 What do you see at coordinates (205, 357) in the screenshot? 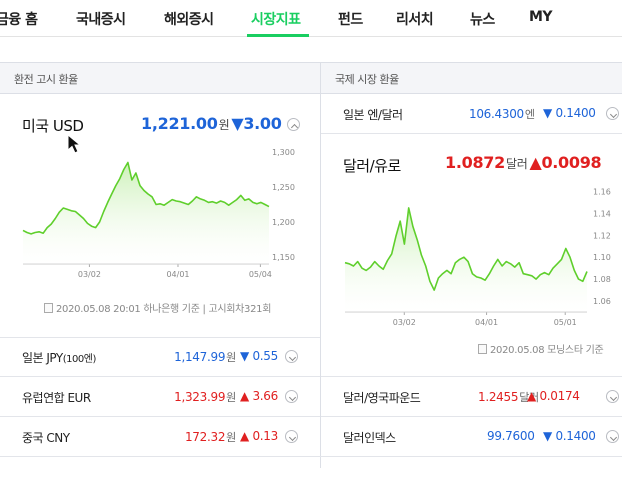
I see `row-jpy-price: 1,147.99원` at bounding box center [205, 357].